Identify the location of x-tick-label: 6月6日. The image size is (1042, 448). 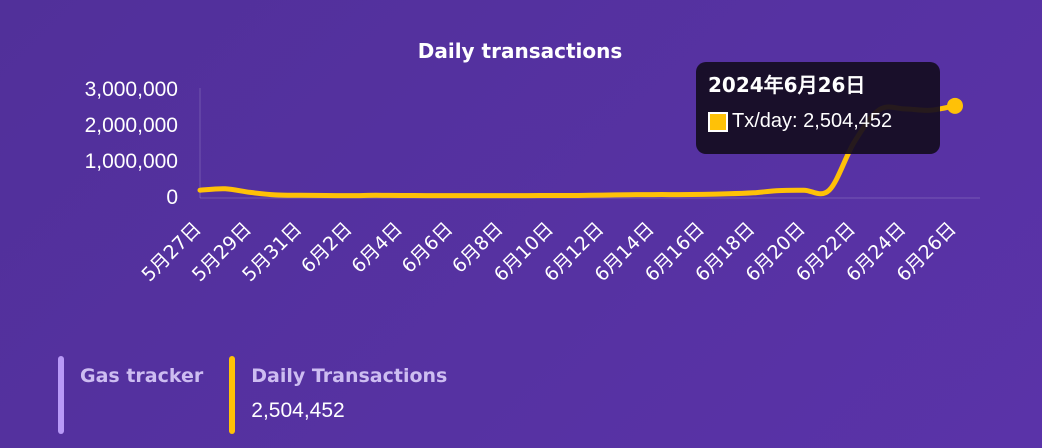
(428, 248).